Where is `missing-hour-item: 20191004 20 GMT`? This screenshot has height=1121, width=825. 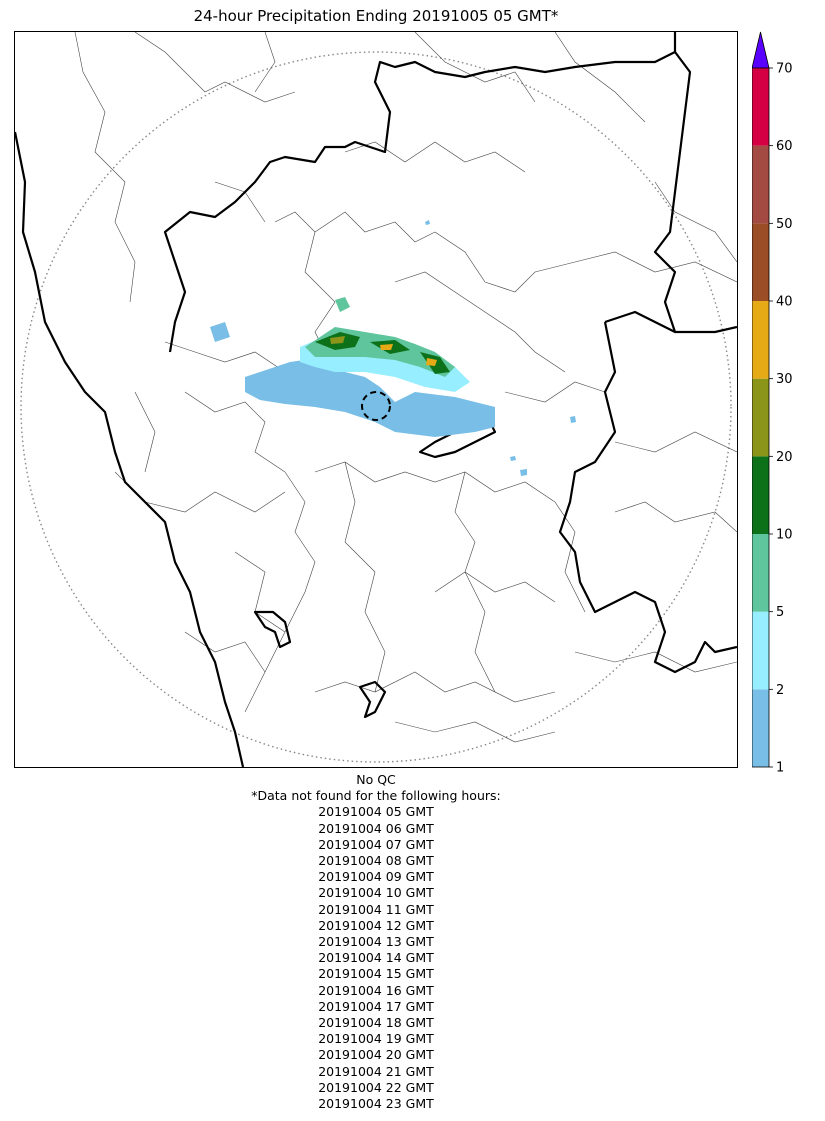 missing-hour-item: 20191004 20 GMT is located at coordinates (376, 1055).